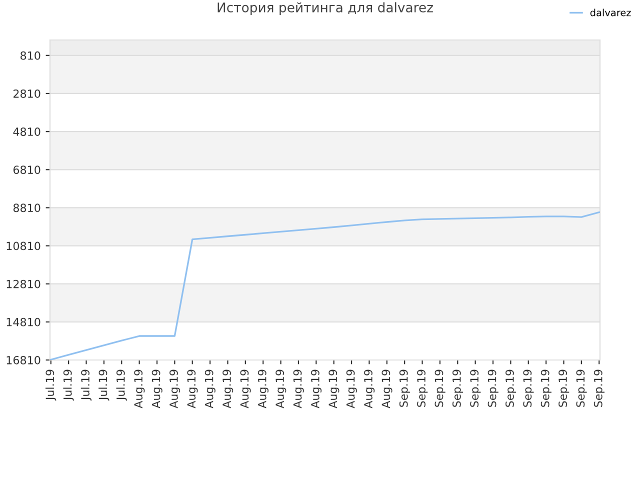 This screenshot has height=480, width=640. I want to click on y-tick-label: 16810, so click(23, 360).